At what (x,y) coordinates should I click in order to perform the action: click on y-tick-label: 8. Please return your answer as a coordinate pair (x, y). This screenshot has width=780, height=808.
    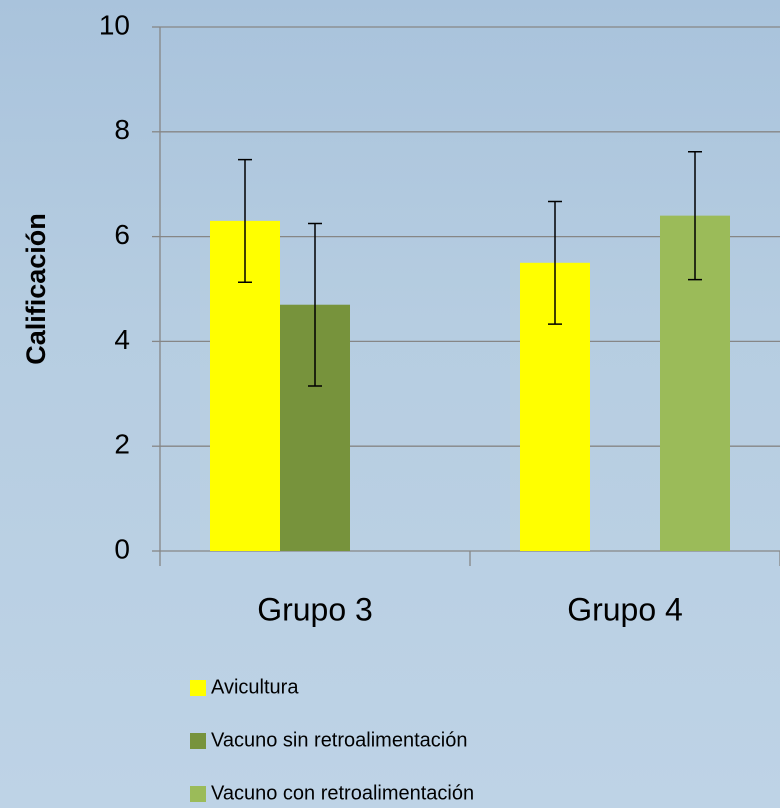
    Looking at the image, I should click on (122, 129).